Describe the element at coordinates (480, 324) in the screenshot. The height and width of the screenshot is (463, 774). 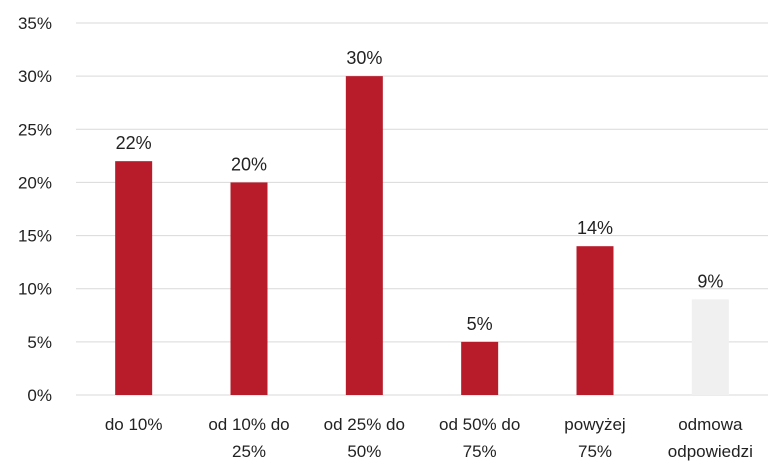
I see `data-label: 5%` at that location.